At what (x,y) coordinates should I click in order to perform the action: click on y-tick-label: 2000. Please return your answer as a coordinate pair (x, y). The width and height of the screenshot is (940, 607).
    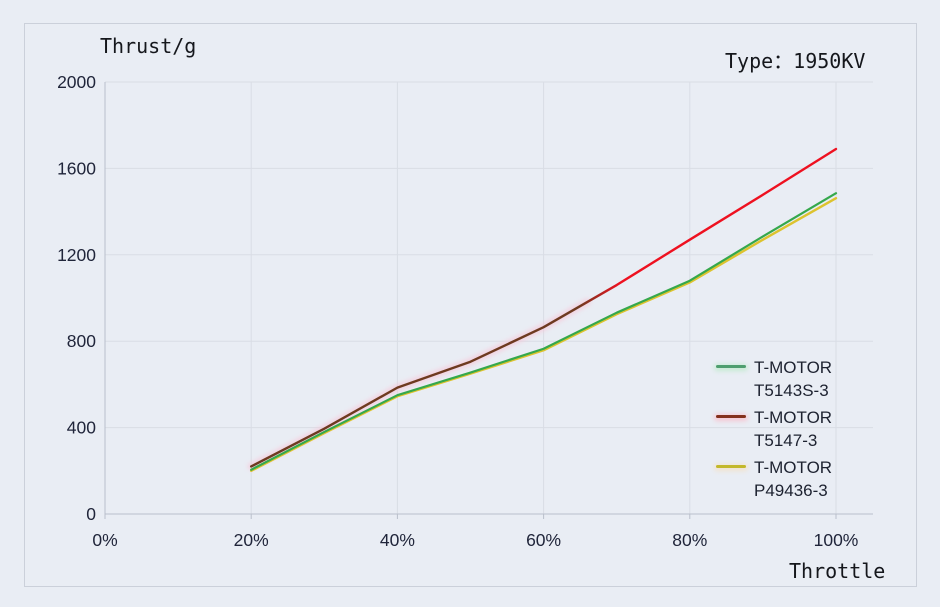
    Looking at the image, I should click on (76, 82).